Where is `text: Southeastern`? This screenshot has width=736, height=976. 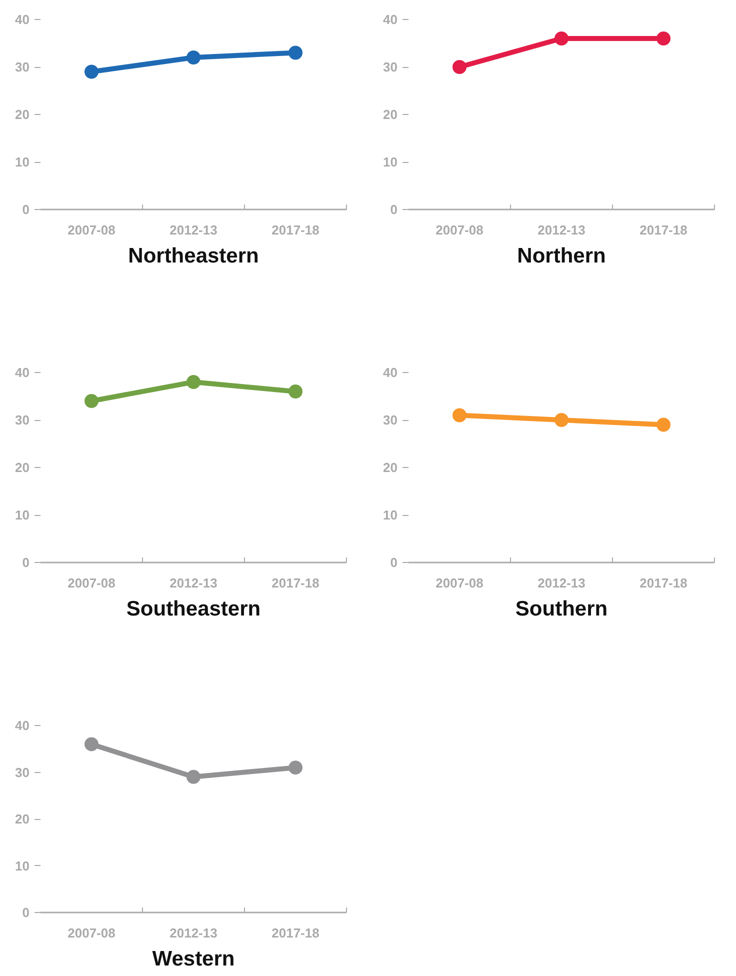
text: Southeastern is located at coordinates (193, 609).